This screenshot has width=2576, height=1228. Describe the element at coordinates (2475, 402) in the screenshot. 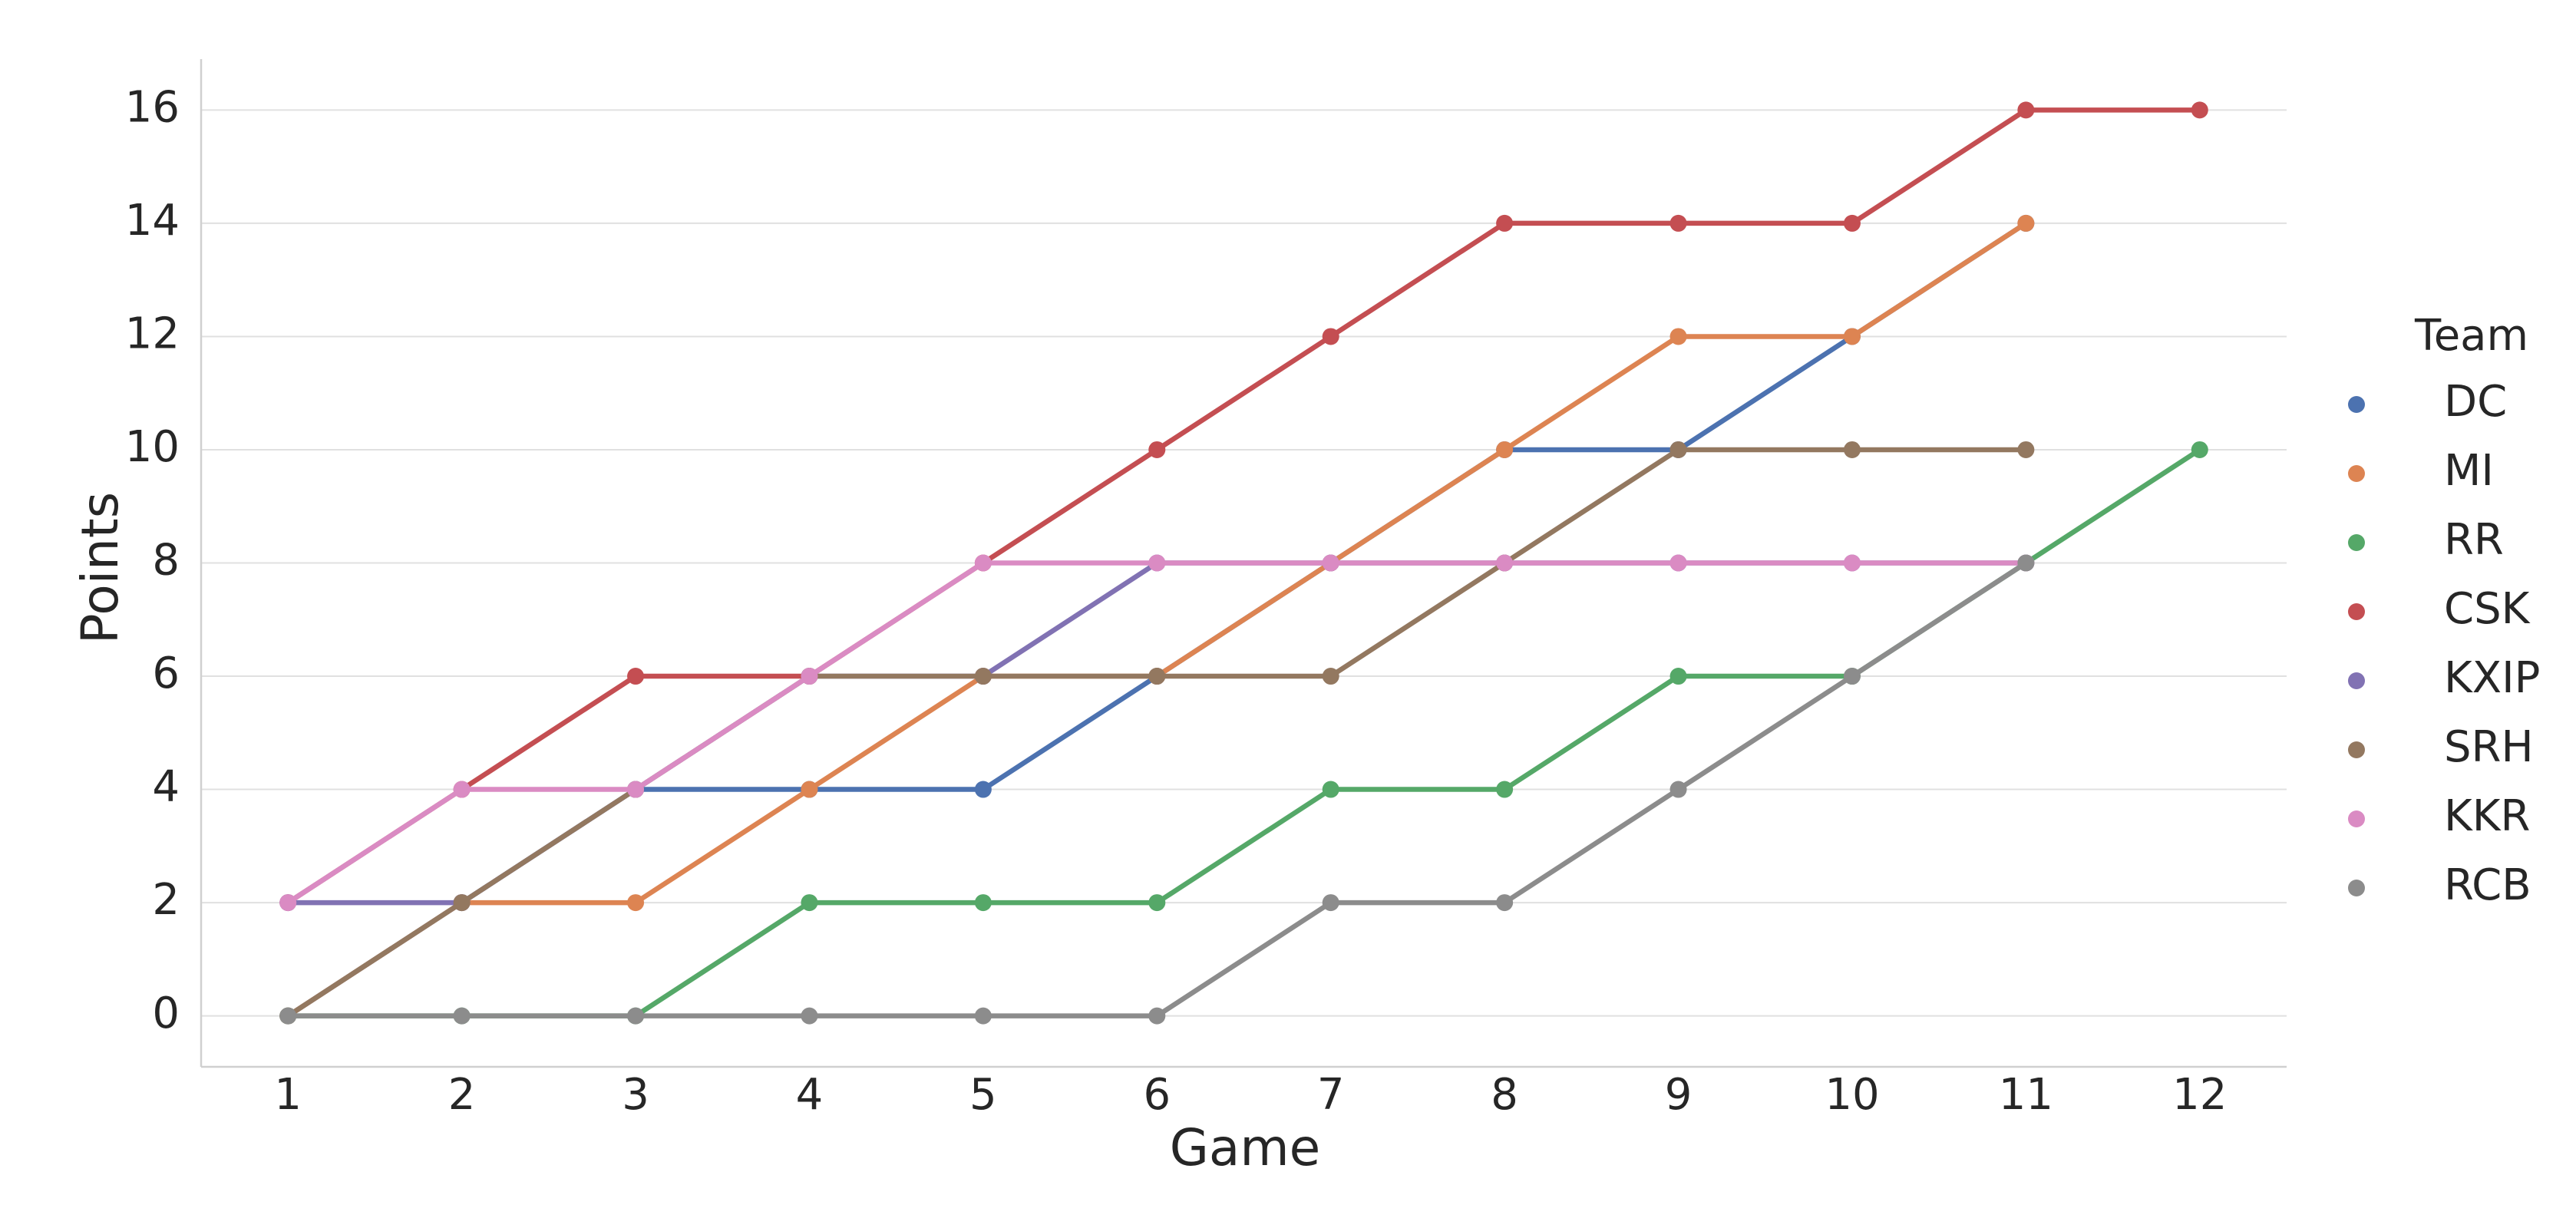

I see `legend-label: DC` at that location.